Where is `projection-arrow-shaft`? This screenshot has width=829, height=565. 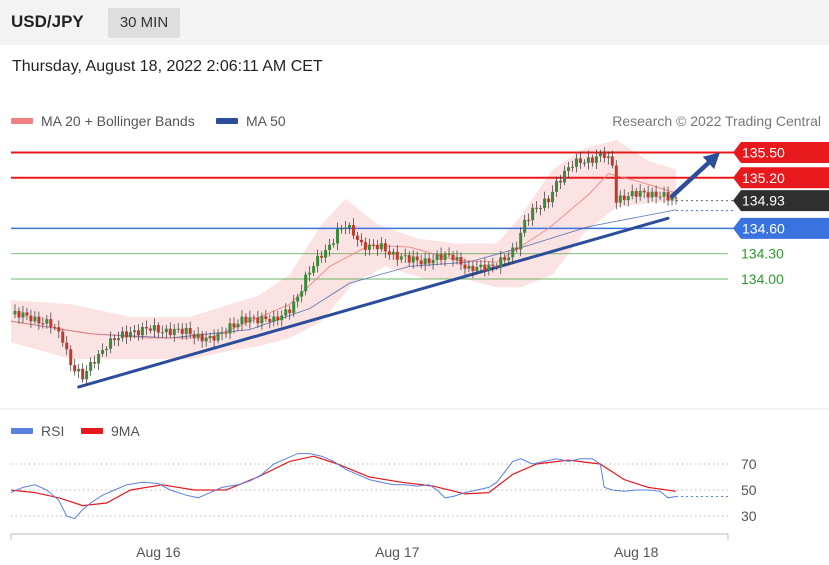 projection-arrow-shaft is located at coordinates (692, 178).